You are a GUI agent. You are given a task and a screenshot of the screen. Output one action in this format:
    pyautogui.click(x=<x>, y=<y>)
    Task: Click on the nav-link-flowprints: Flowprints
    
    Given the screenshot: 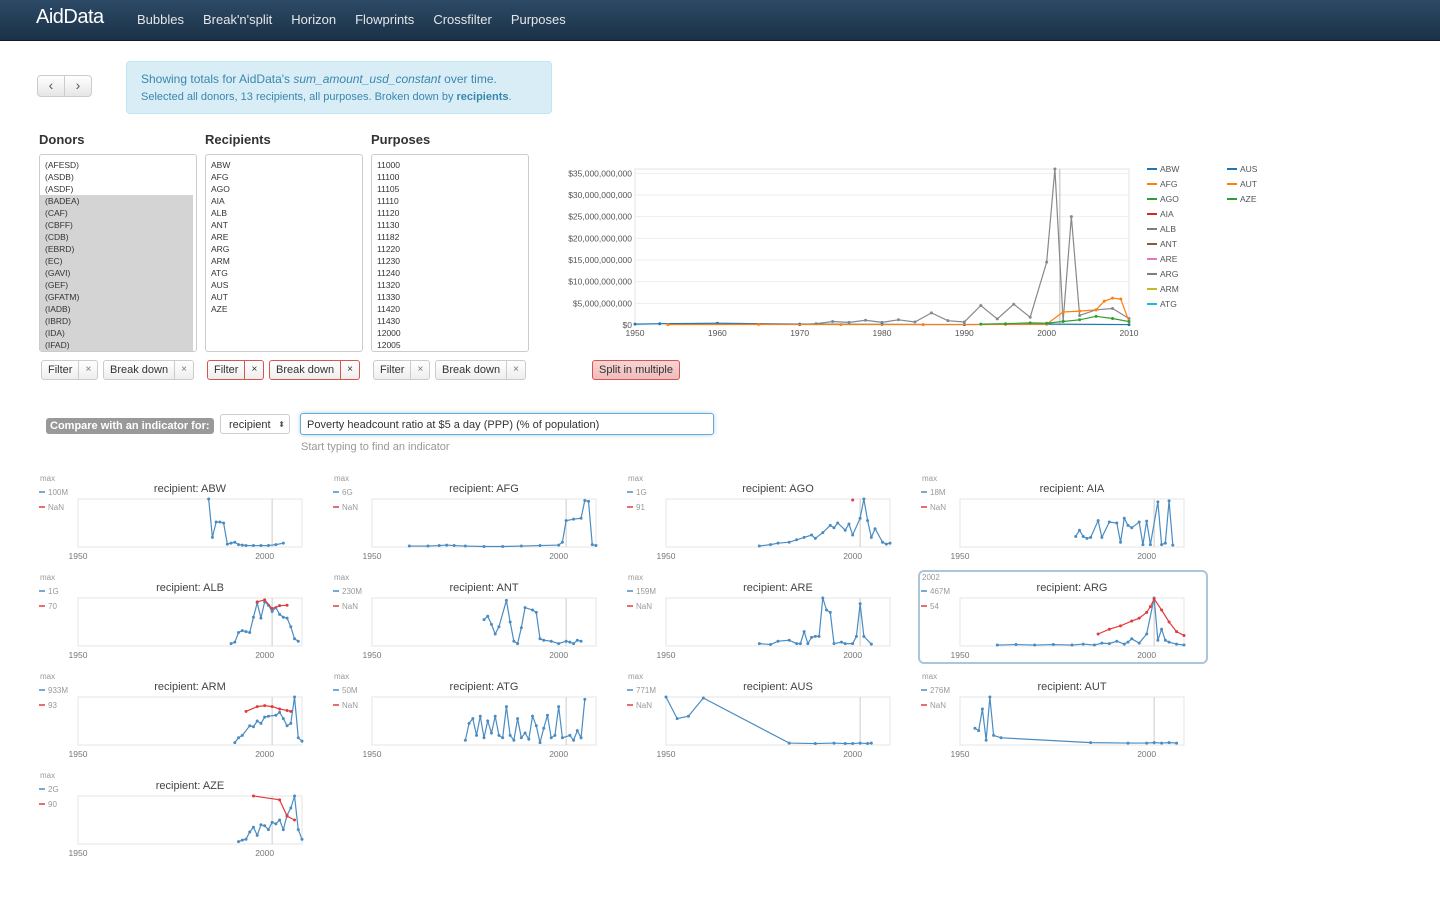 What is the action you would take?
    pyautogui.click(x=385, y=19)
    